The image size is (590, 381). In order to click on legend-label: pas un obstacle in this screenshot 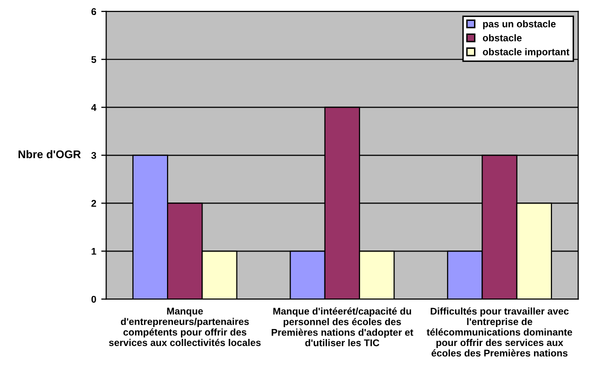, I will do `click(519, 25)`.